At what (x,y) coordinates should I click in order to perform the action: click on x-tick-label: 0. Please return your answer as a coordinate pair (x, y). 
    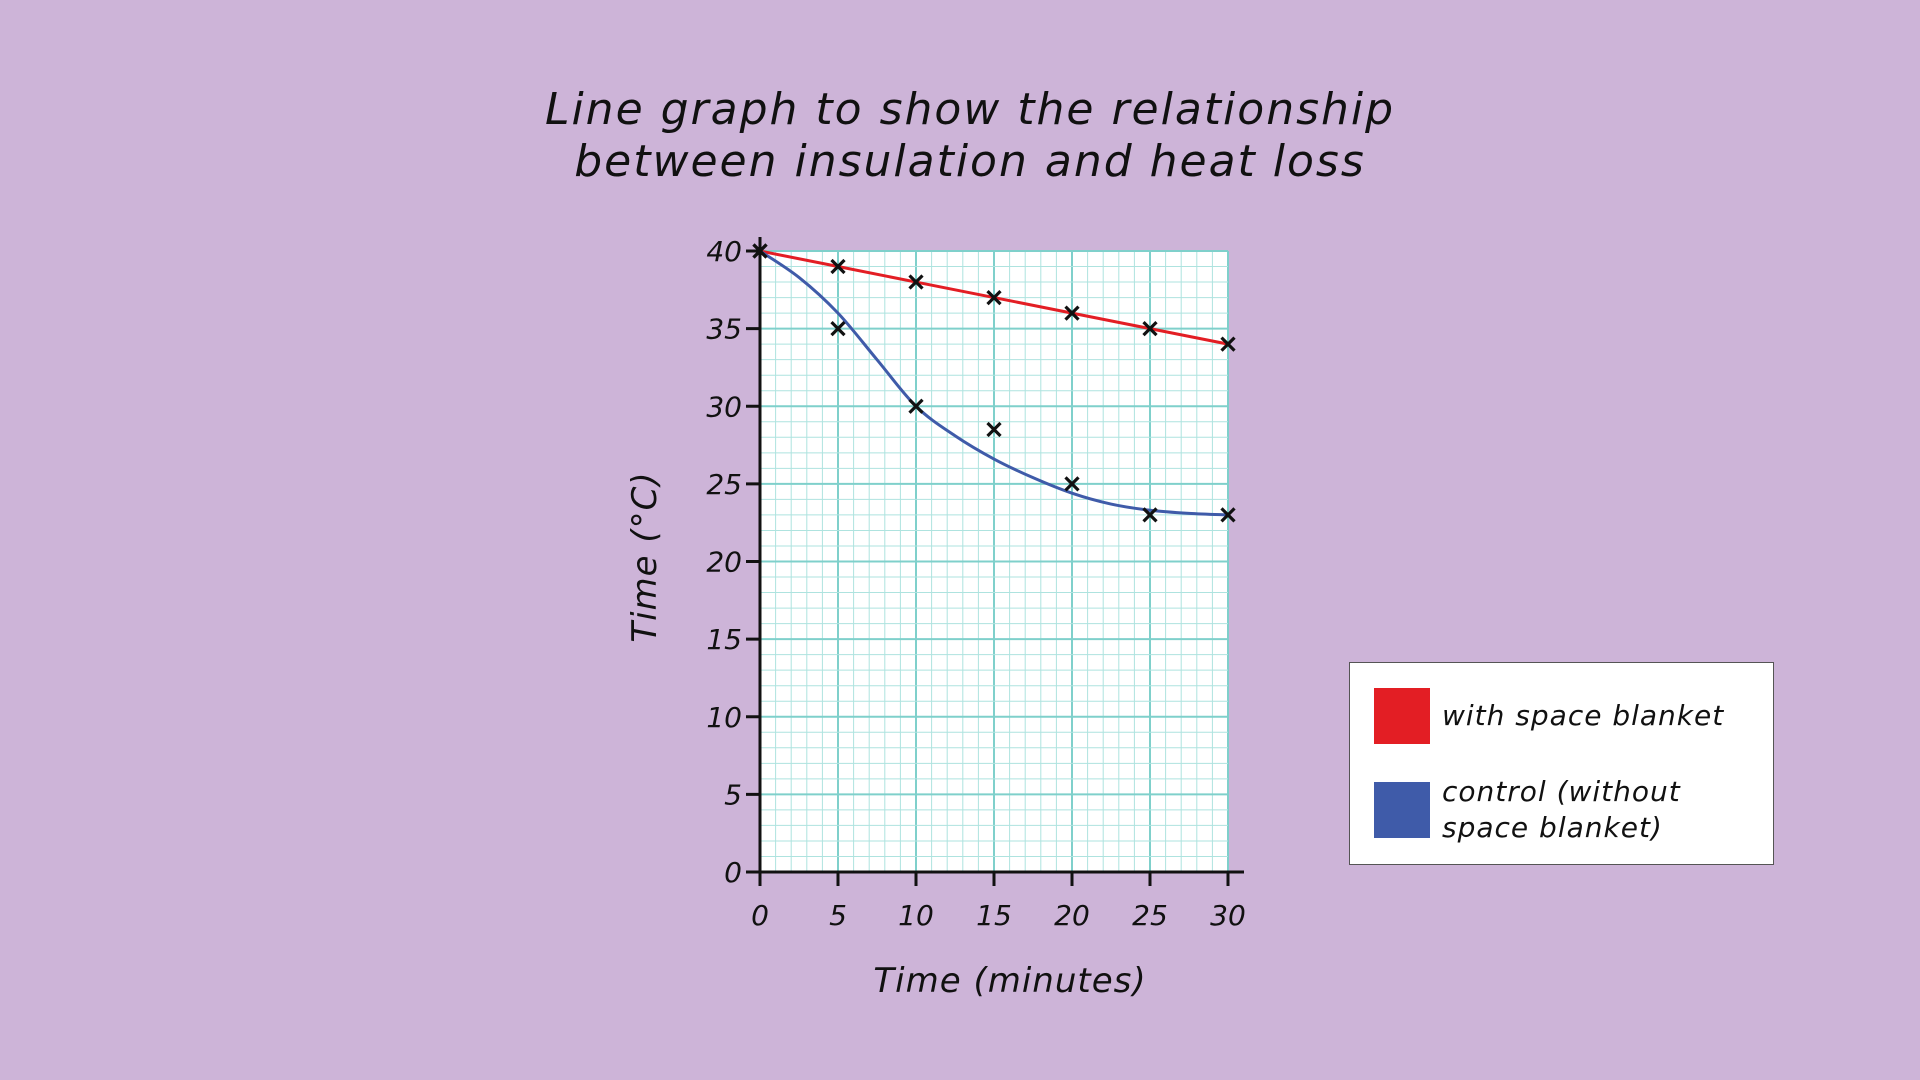
    Looking at the image, I should click on (760, 915).